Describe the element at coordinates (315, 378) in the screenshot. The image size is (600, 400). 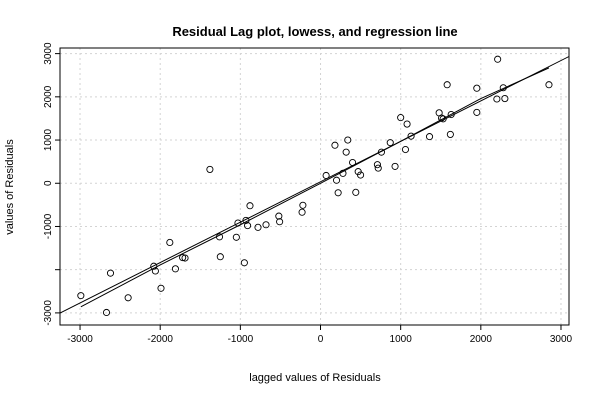
I see `x-axis-label: lagged values of Residuals` at that location.